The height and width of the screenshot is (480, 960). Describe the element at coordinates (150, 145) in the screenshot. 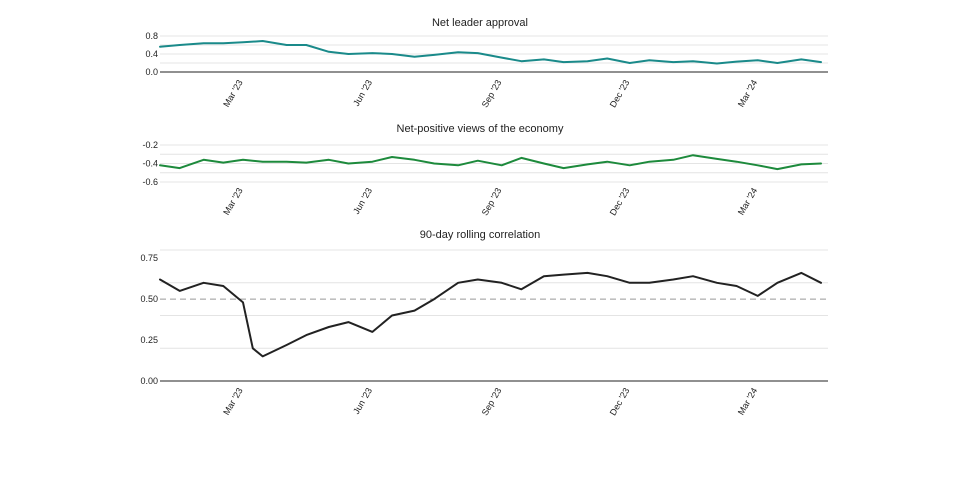

I see `y-tick-label: -0.2` at that location.